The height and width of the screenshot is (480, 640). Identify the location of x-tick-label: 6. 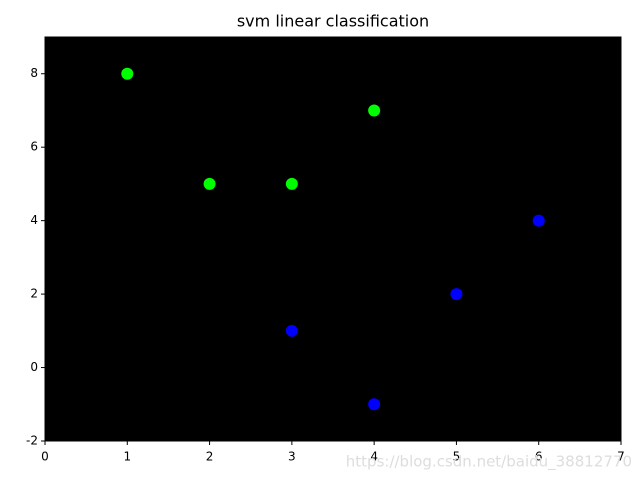
(539, 457).